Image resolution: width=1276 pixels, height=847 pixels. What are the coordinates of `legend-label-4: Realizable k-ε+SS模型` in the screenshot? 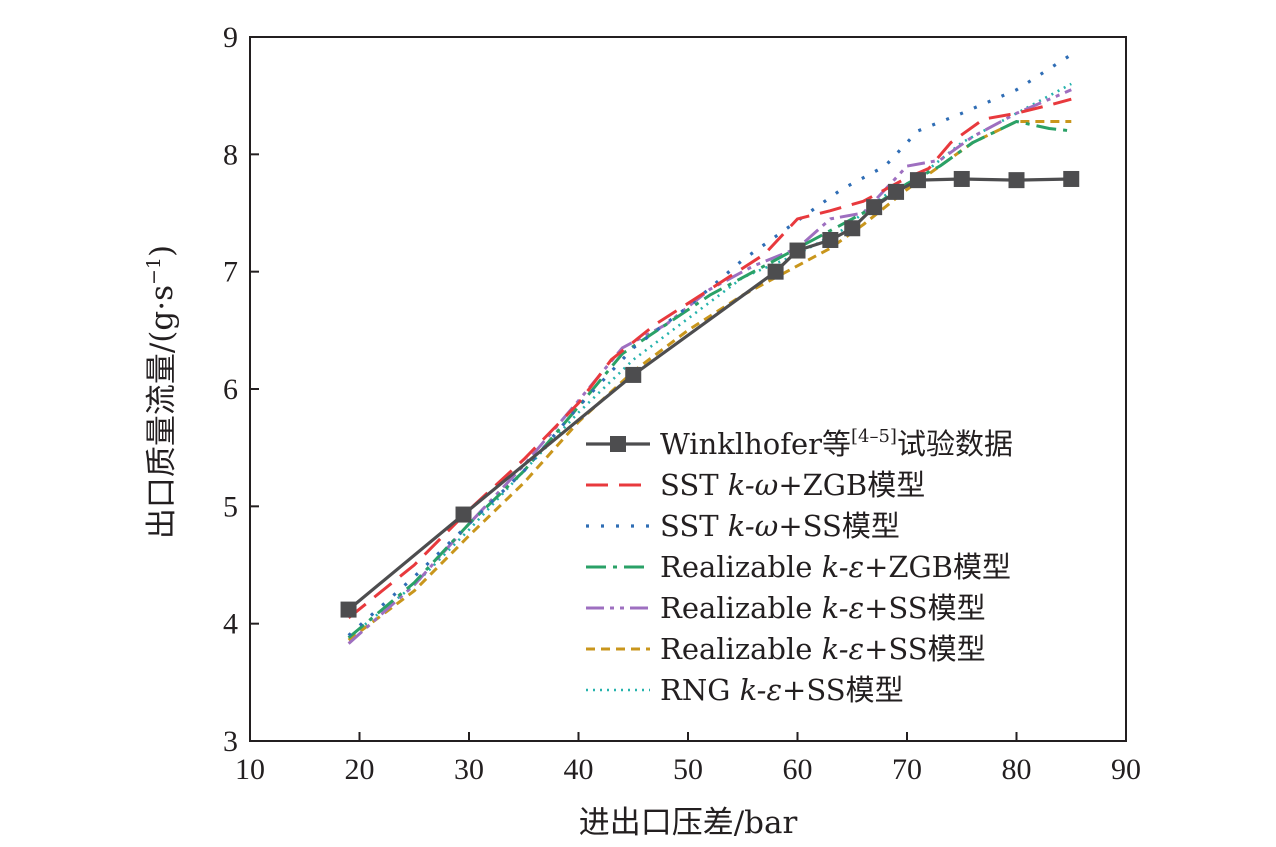 It's located at (823, 608).